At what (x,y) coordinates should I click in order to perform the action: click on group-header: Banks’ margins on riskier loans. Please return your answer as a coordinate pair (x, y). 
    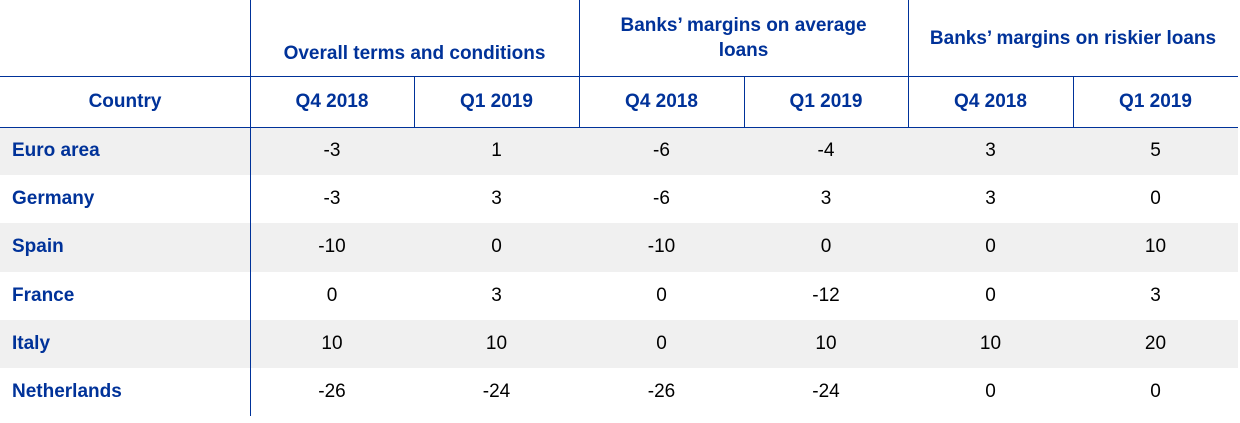
    Looking at the image, I should click on (1073, 38).